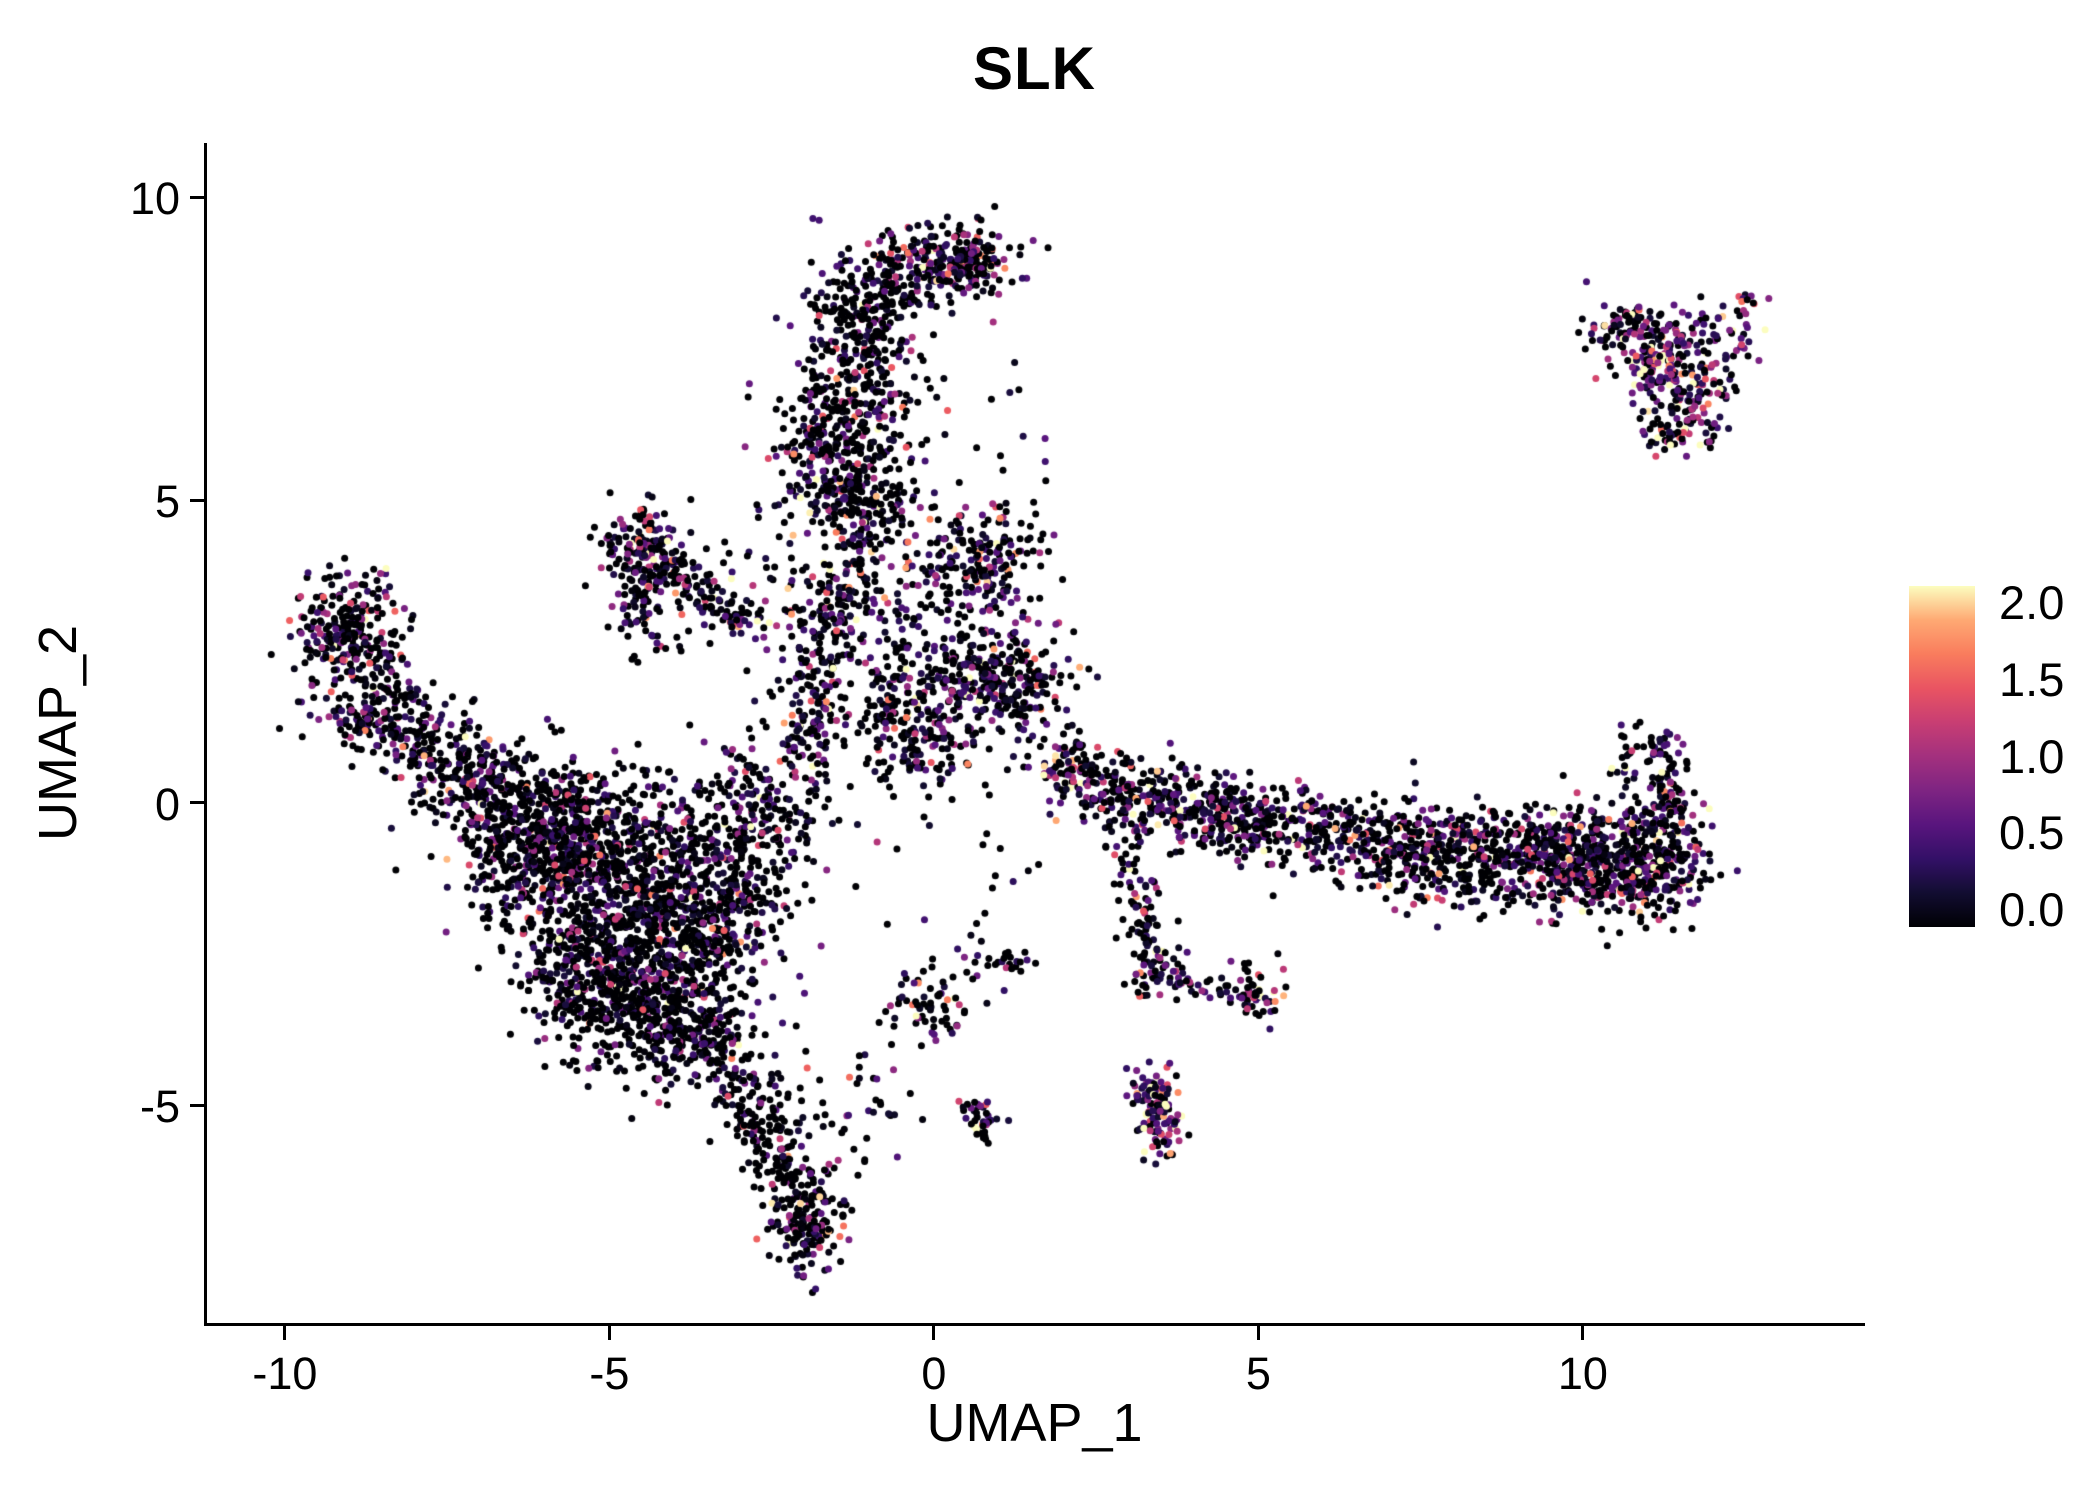 The image size is (2100, 1500). I want to click on x-tick-label: -10, so click(285, 1373).